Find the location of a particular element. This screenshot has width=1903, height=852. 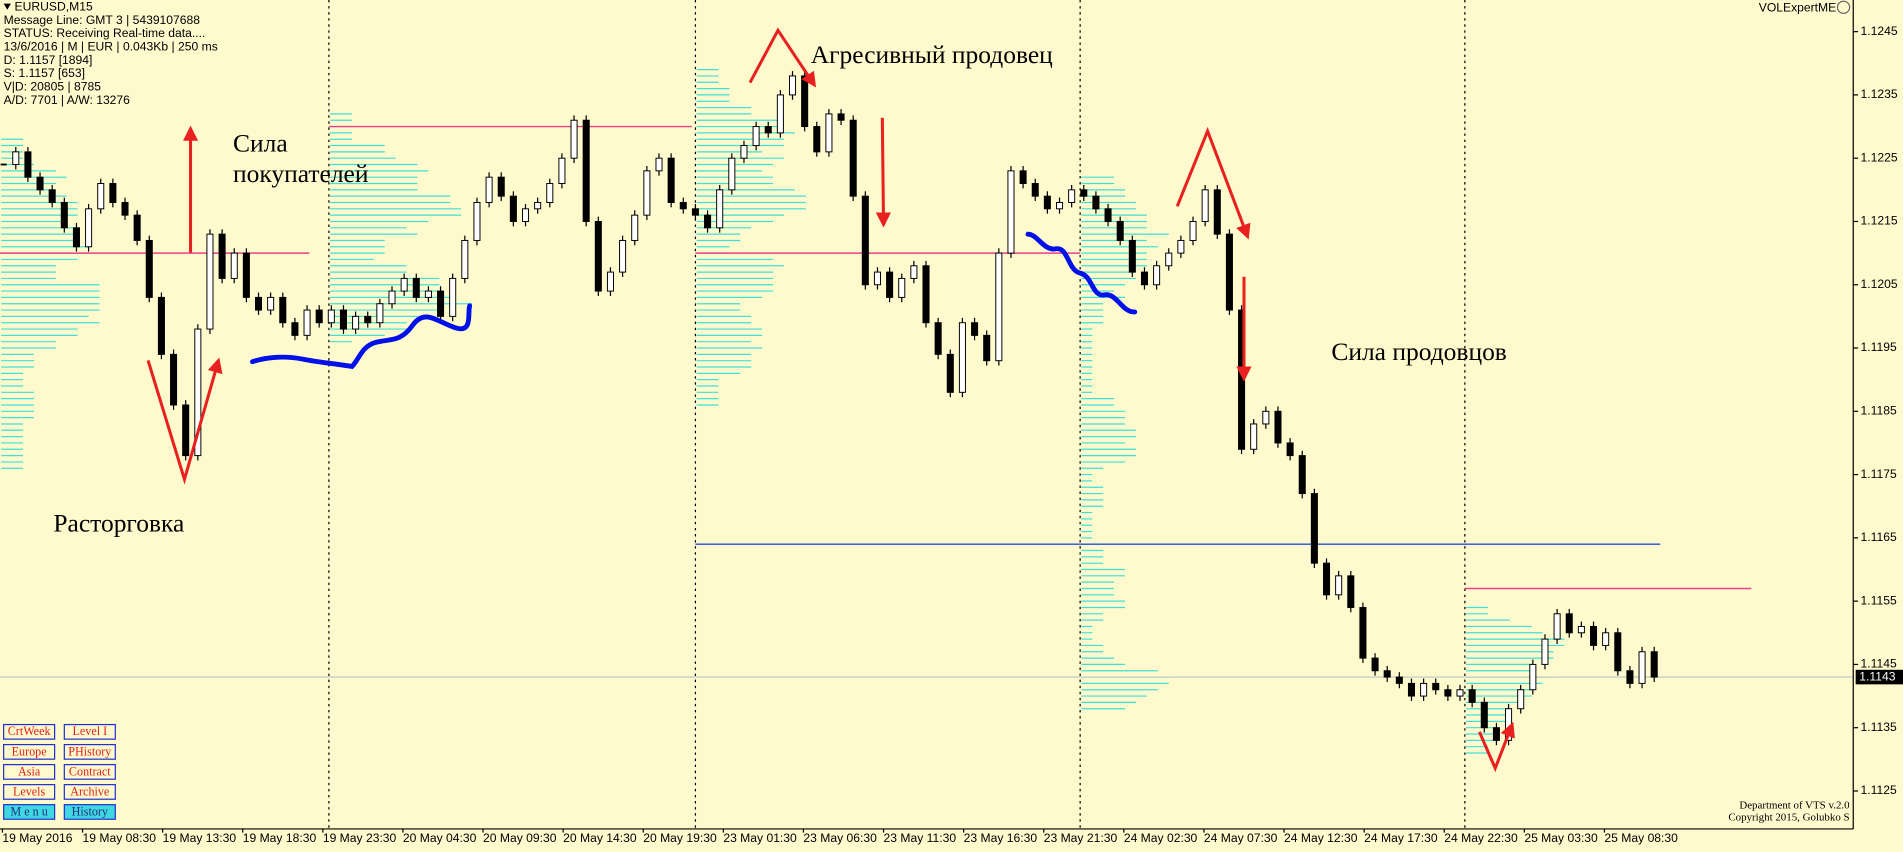

blue-curve is located at coordinates (361, 336).